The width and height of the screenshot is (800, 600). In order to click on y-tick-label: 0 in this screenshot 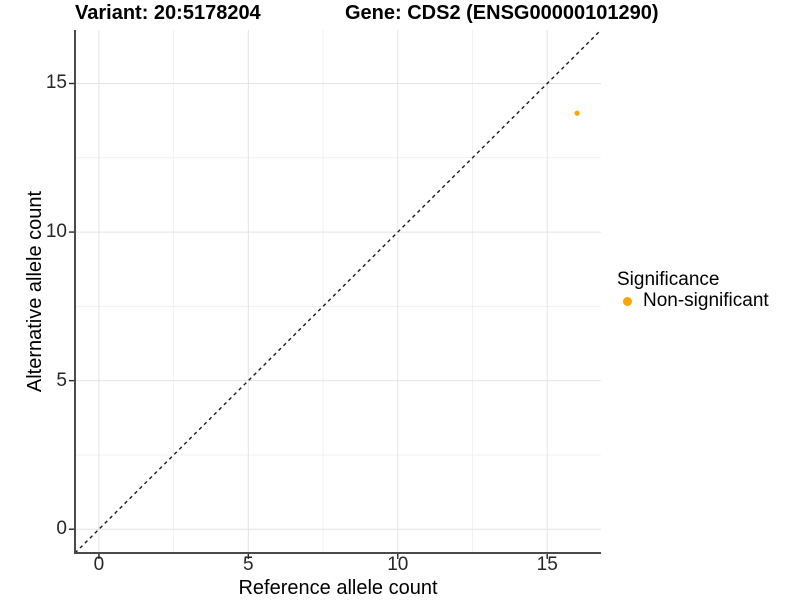, I will do `click(61, 529)`.